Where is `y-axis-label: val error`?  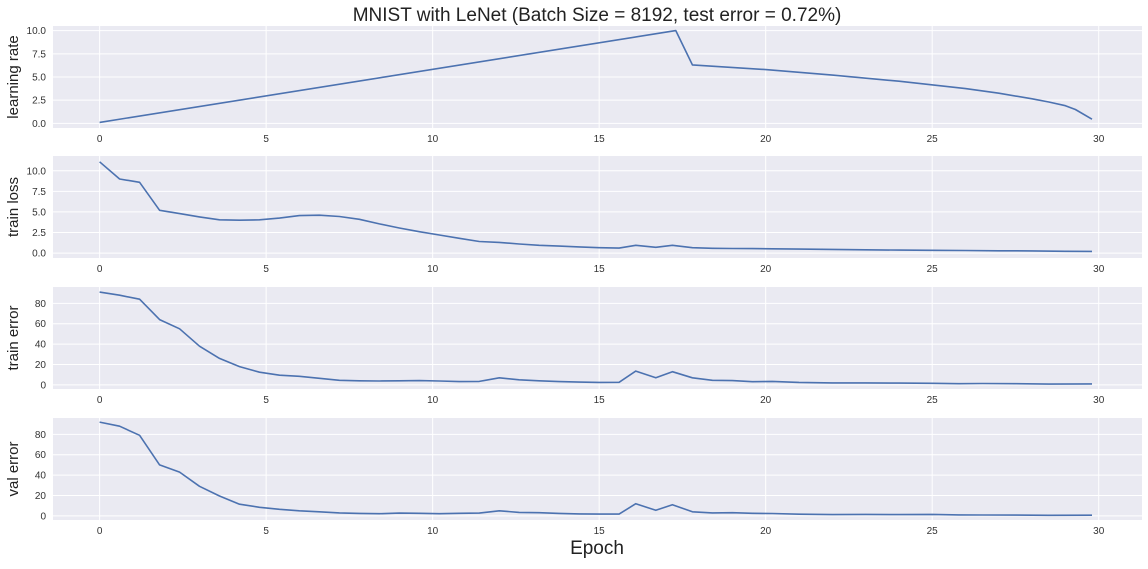
y-axis-label: val error is located at coordinates (13, 468).